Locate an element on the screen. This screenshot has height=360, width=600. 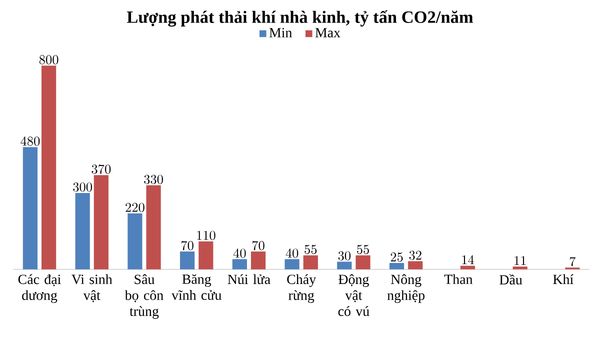
data-label: 220 is located at coordinates (135, 207).